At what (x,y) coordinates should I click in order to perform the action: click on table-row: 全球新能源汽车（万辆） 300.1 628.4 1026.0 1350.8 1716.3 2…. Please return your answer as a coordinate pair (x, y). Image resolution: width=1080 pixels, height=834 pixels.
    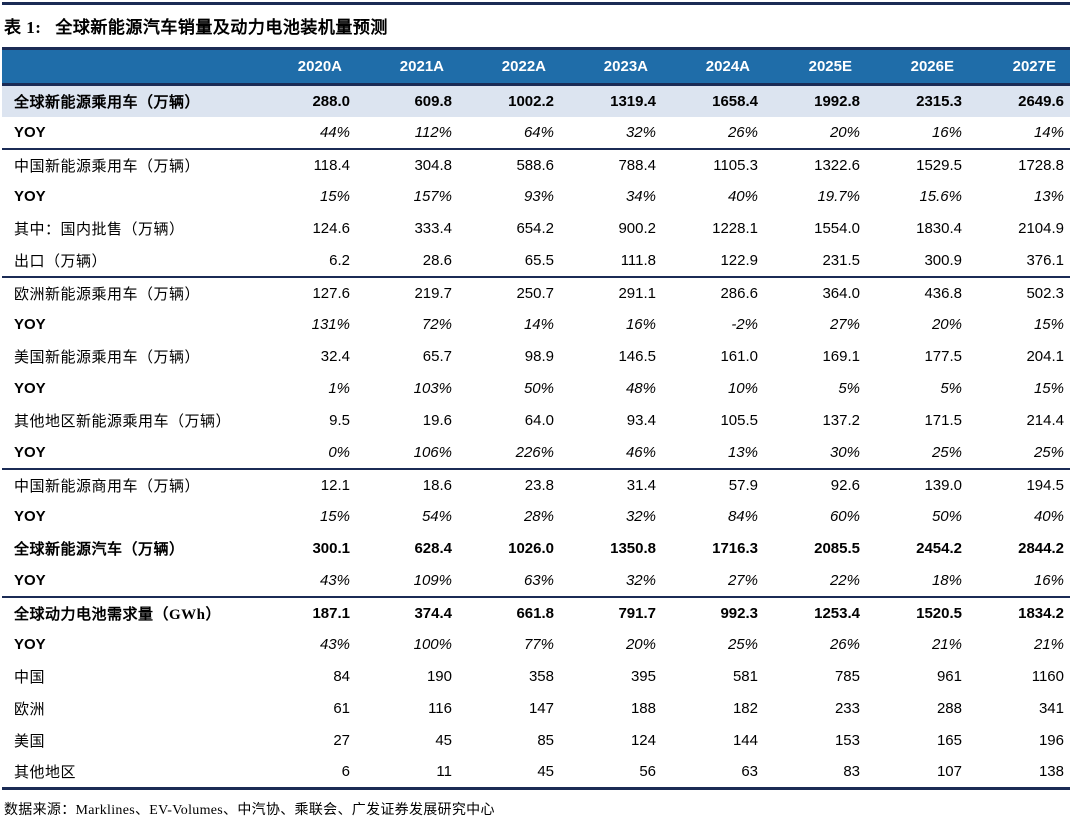
    Looking at the image, I should click on (536, 549).